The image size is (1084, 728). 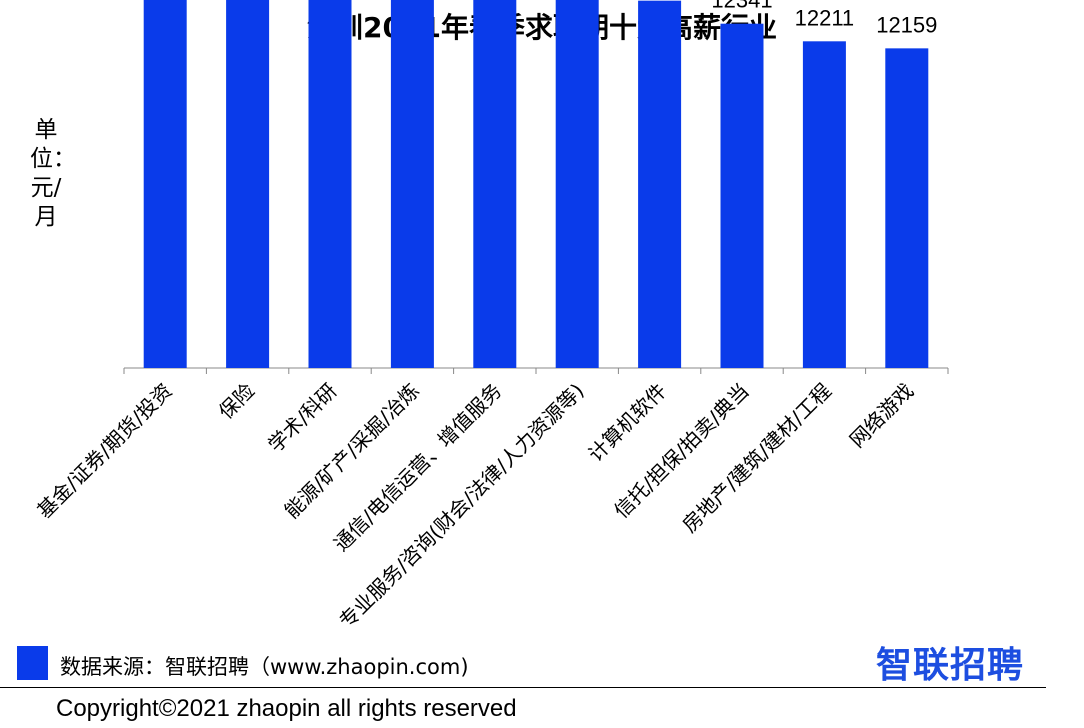 I want to click on category-tick-label: 计算机软件, so click(x=627, y=423).